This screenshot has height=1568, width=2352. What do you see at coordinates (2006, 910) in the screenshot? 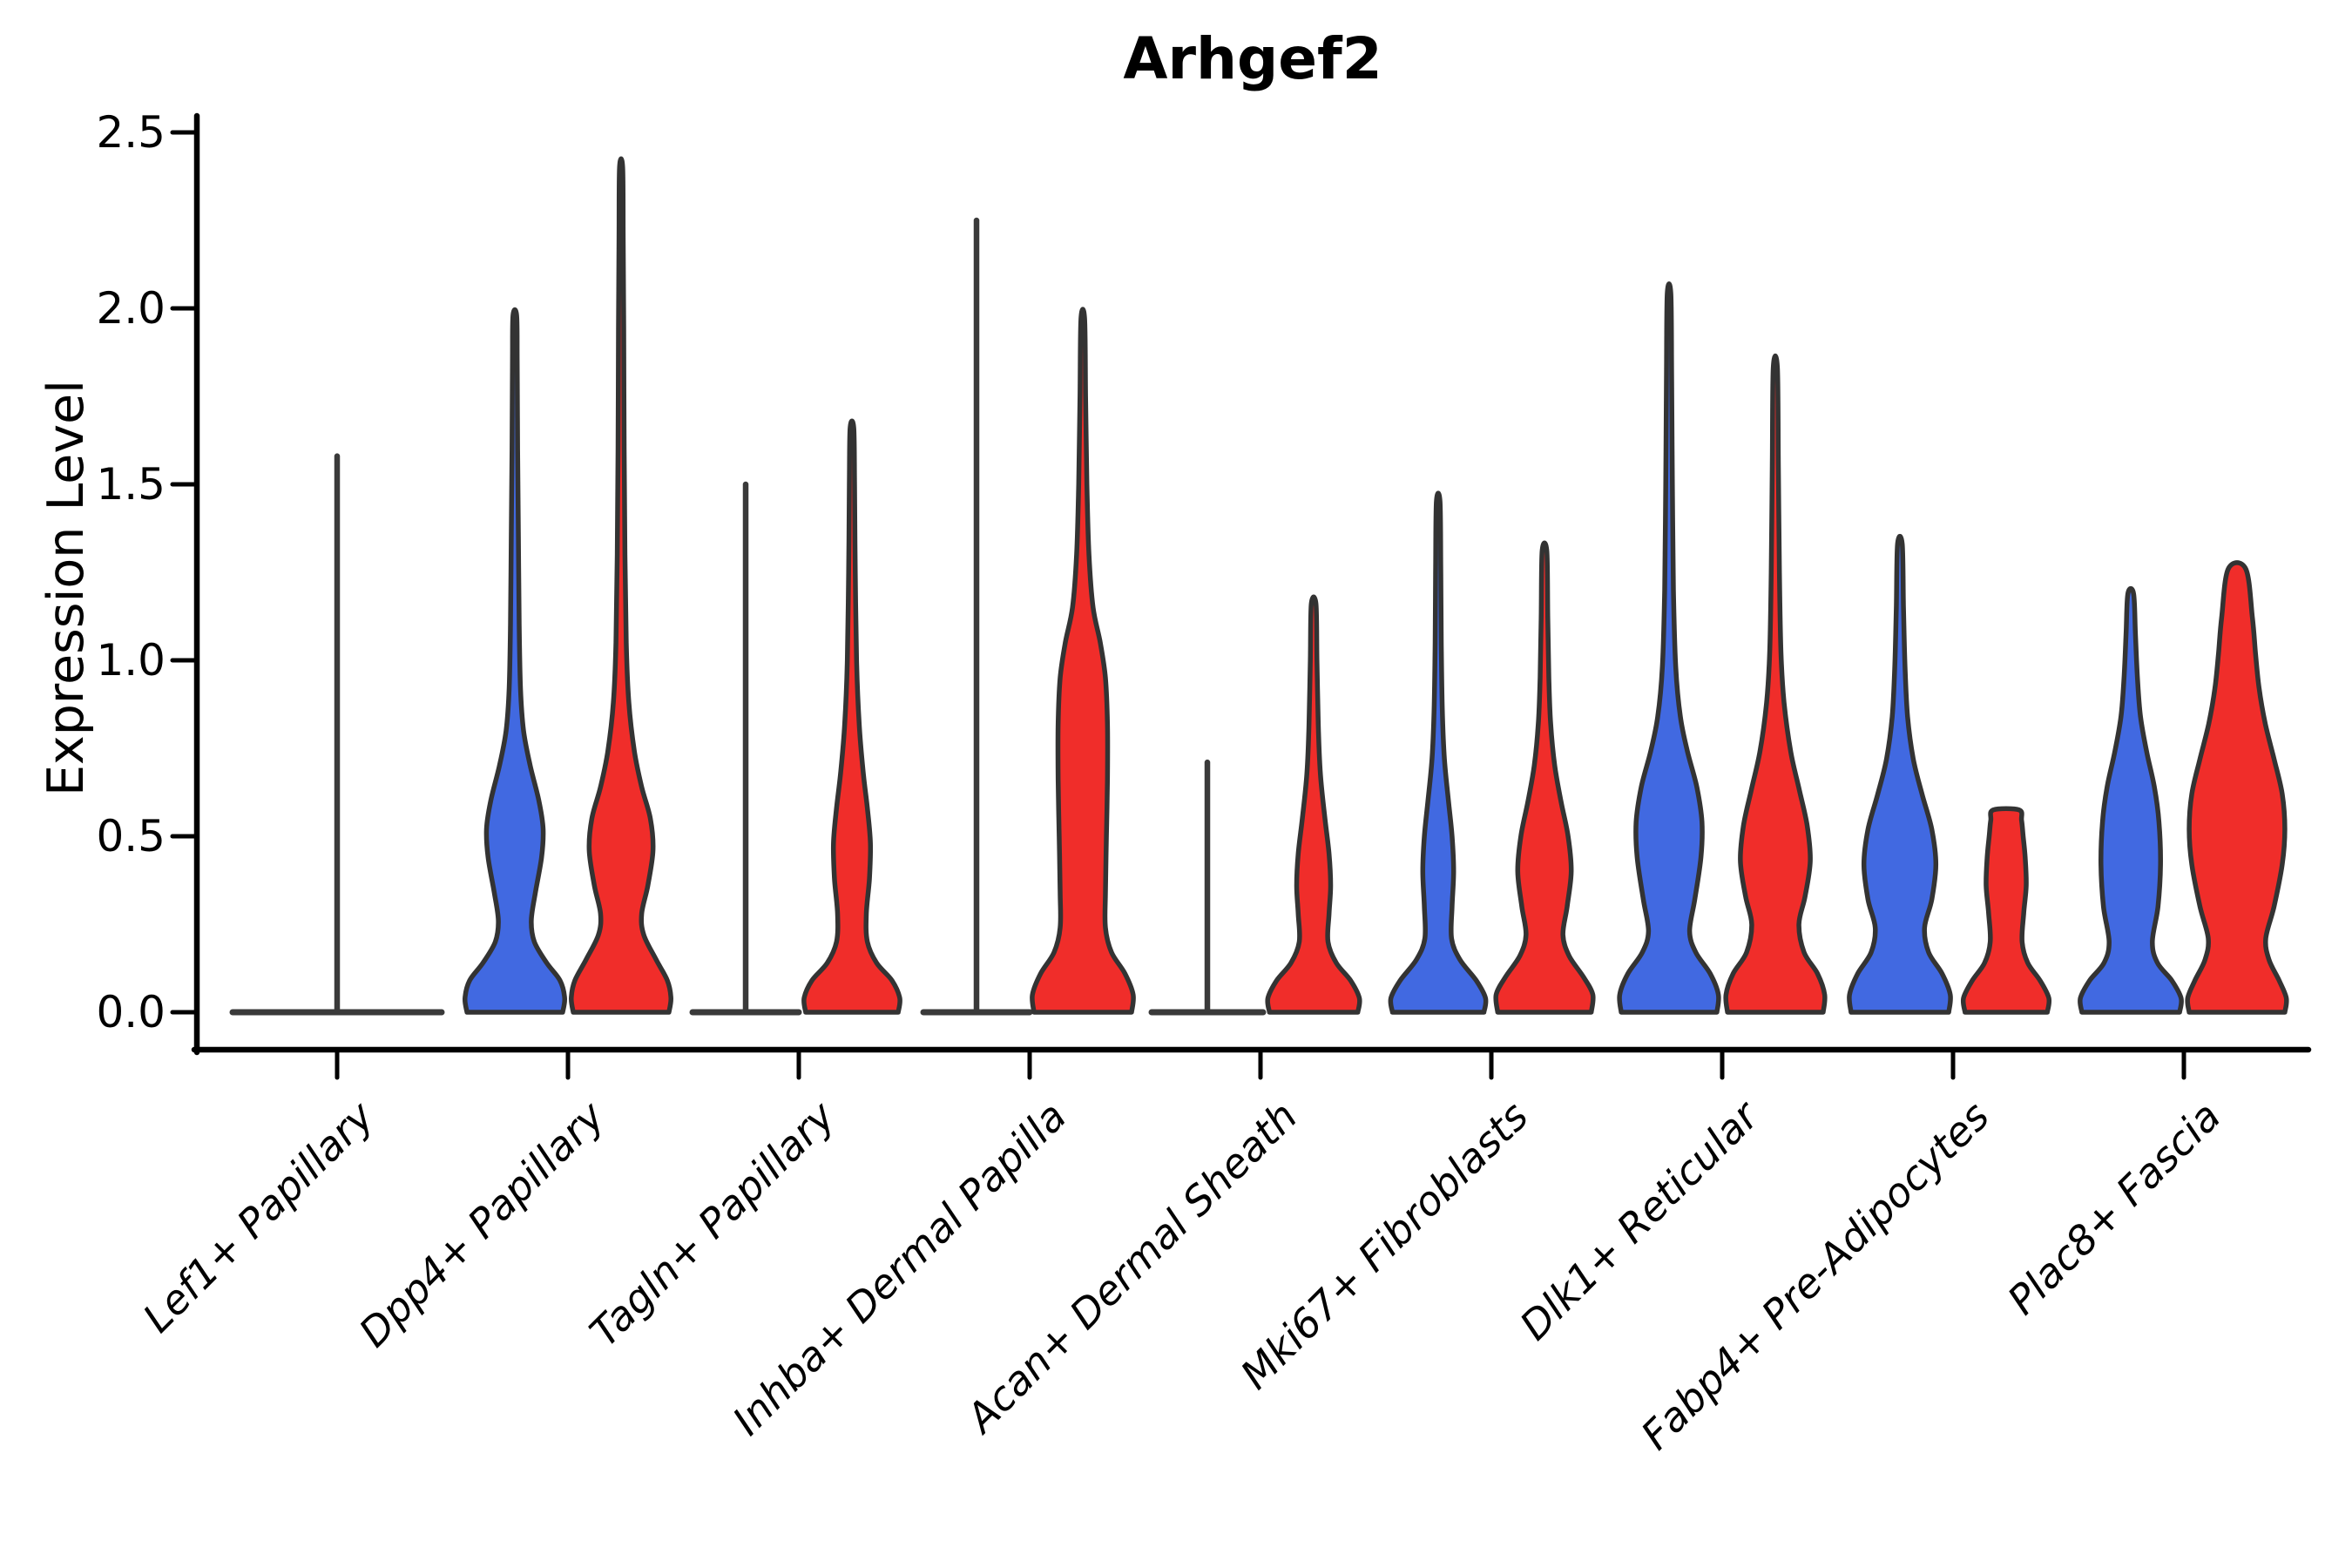
I see `violin-fabp4-pre-adipocytes-red` at bounding box center [2006, 910].